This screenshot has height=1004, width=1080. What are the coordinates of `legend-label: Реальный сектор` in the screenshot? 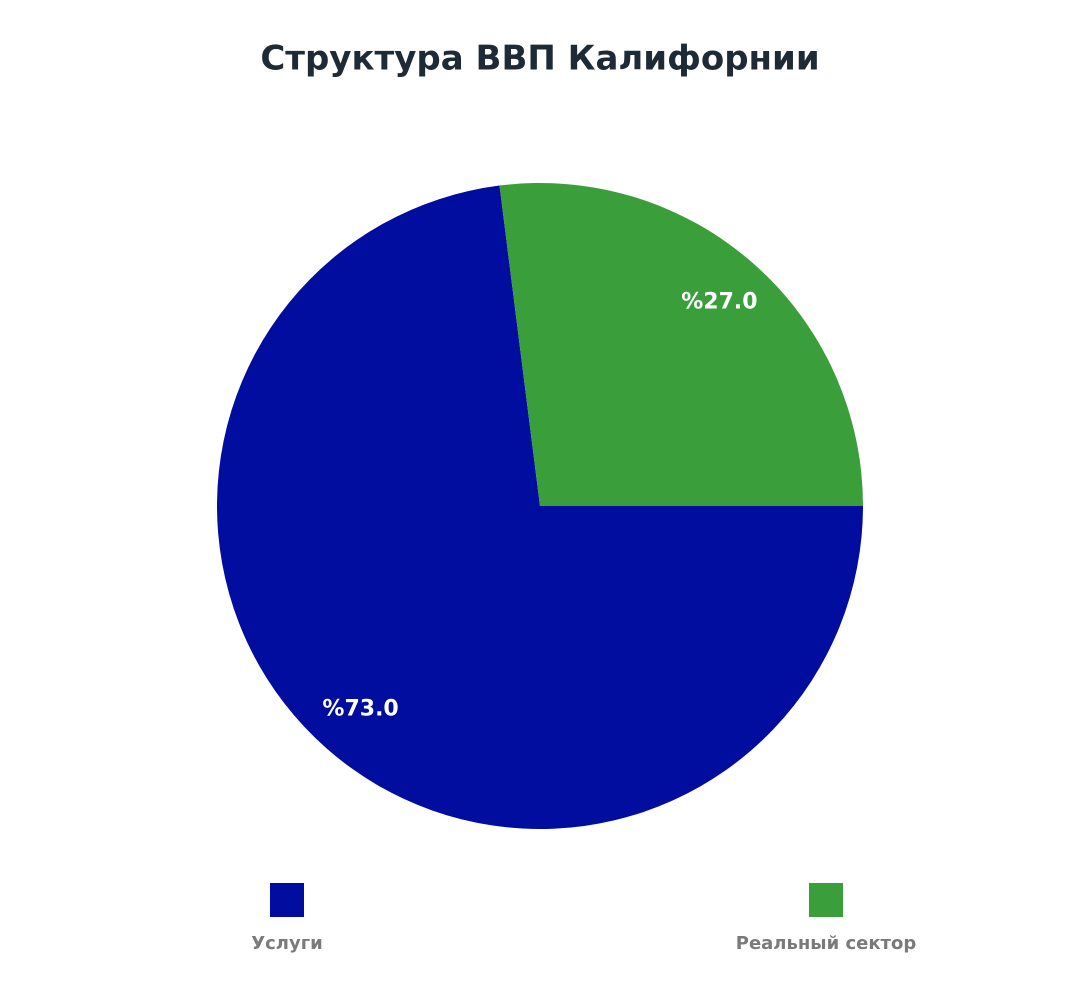 It's located at (826, 943).